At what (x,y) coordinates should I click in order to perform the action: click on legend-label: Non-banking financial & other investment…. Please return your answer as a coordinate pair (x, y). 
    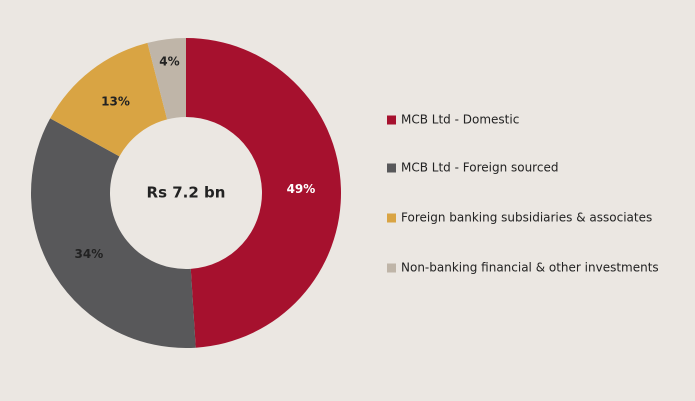
    Looking at the image, I should click on (530, 268).